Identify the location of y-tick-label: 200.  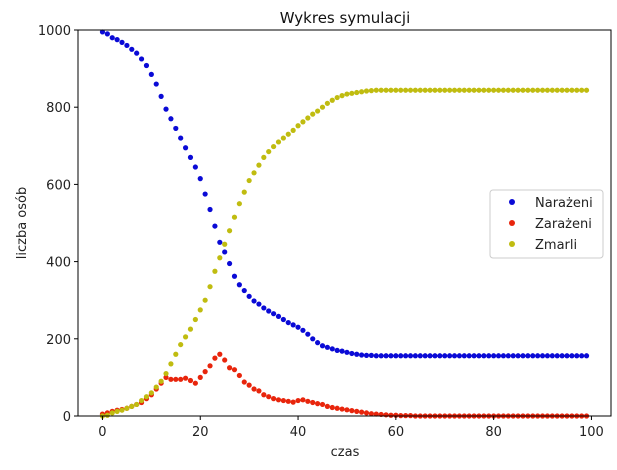
(58, 340).